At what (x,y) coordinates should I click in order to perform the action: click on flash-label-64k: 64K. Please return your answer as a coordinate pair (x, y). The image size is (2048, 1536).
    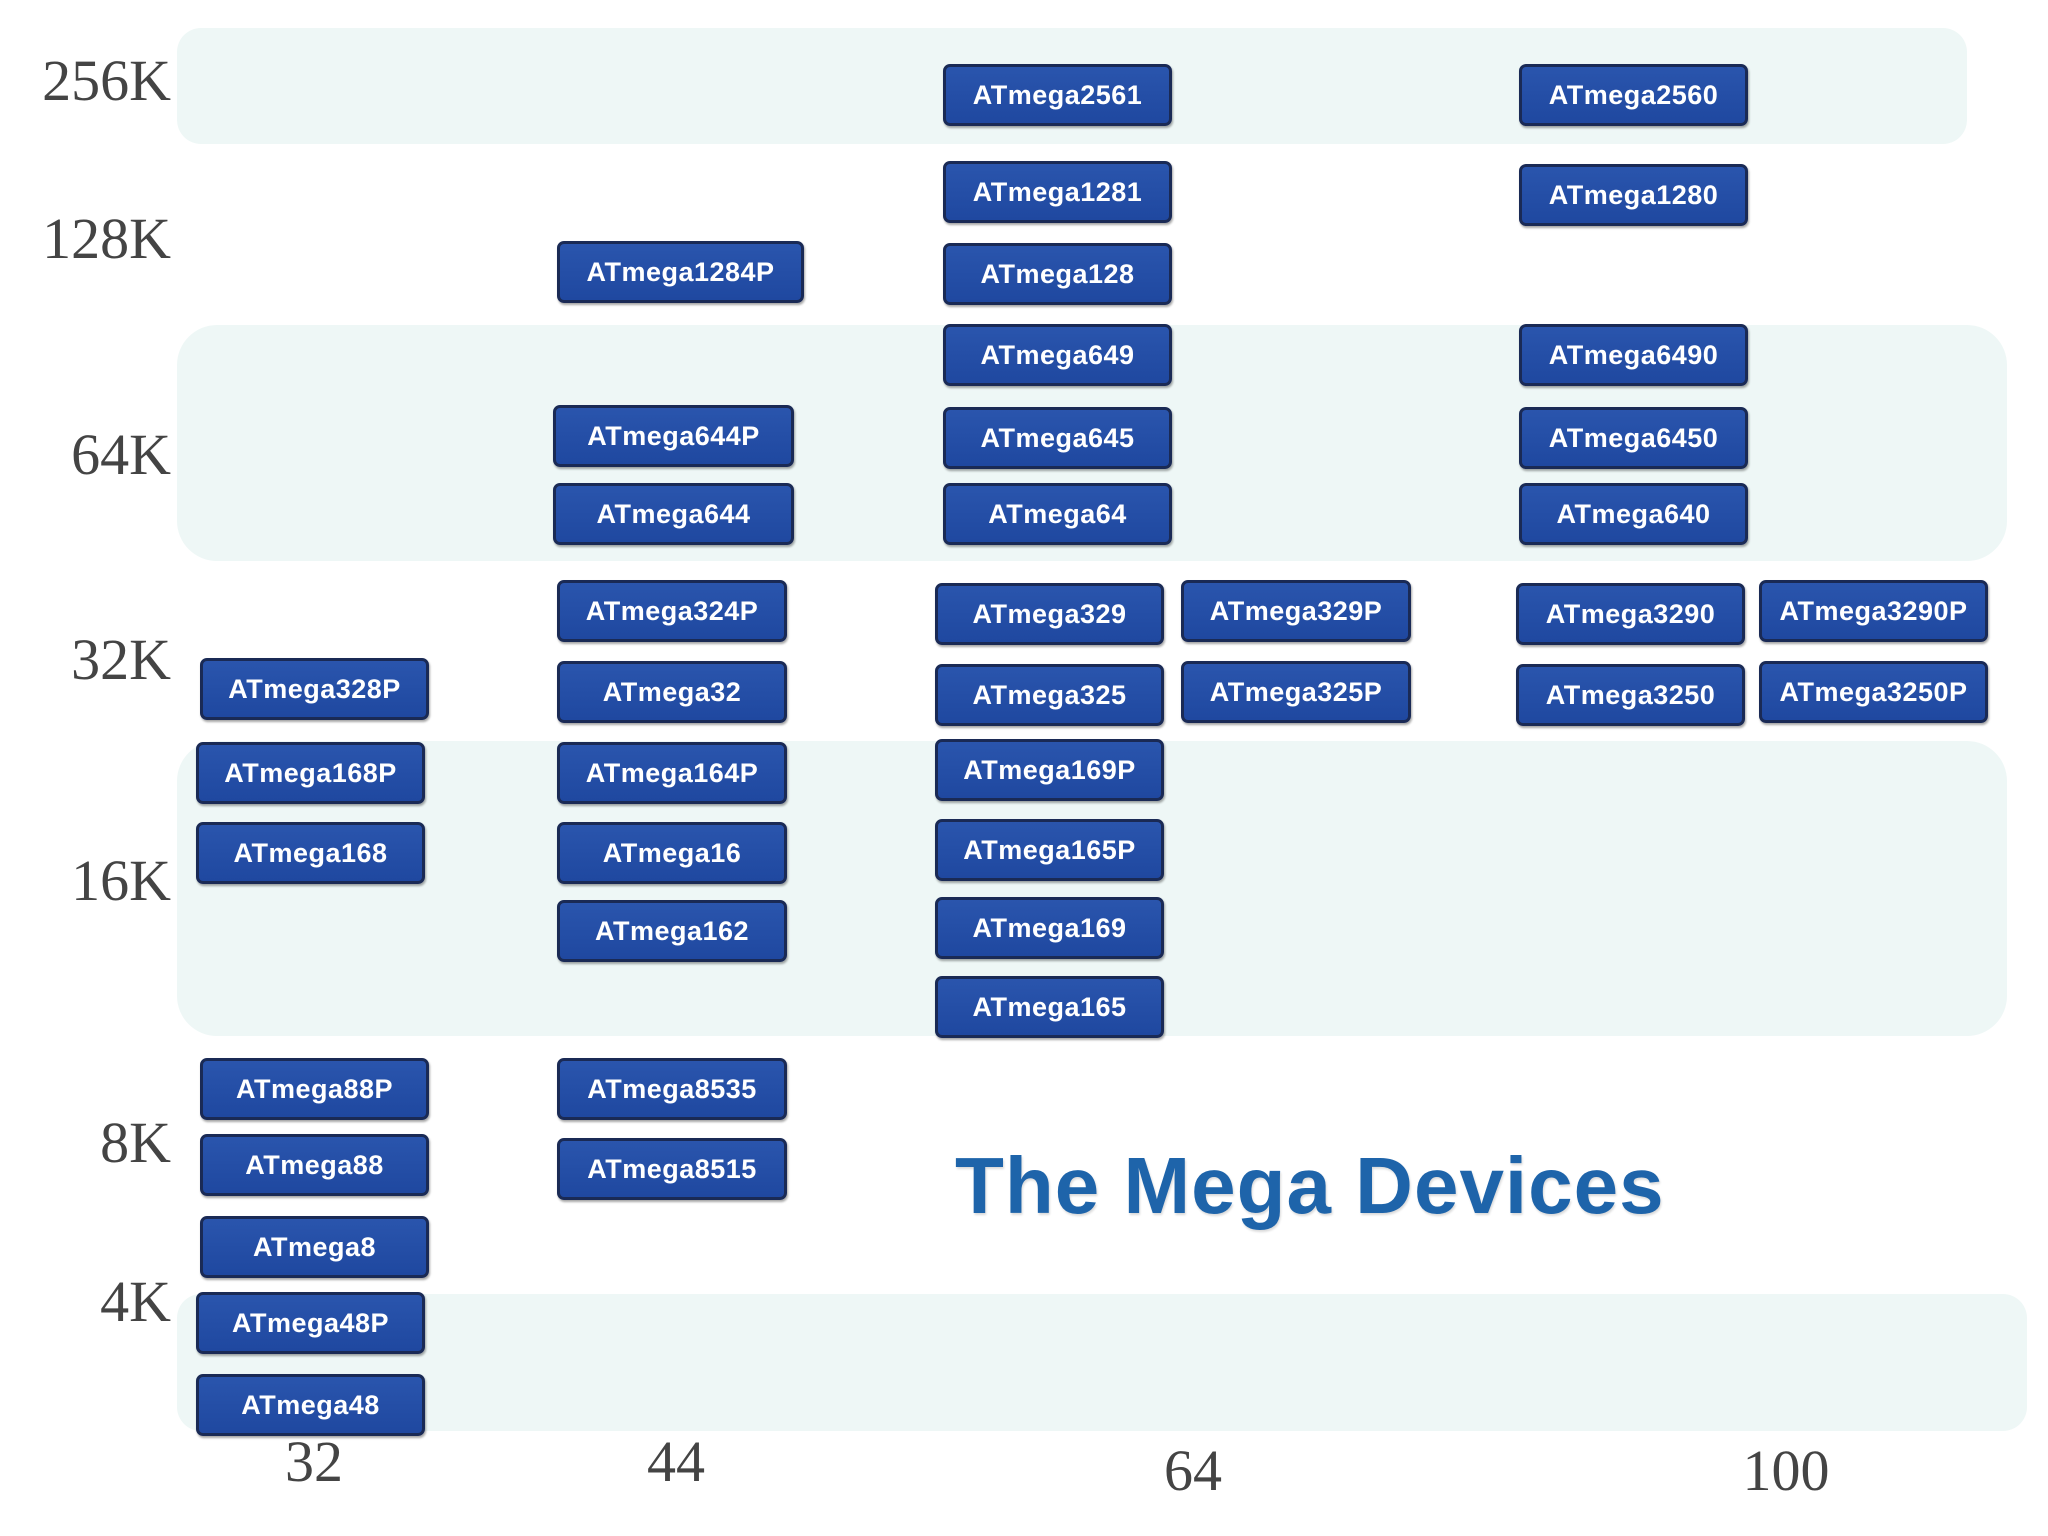
    Looking at the image, I should click on (121, 454).